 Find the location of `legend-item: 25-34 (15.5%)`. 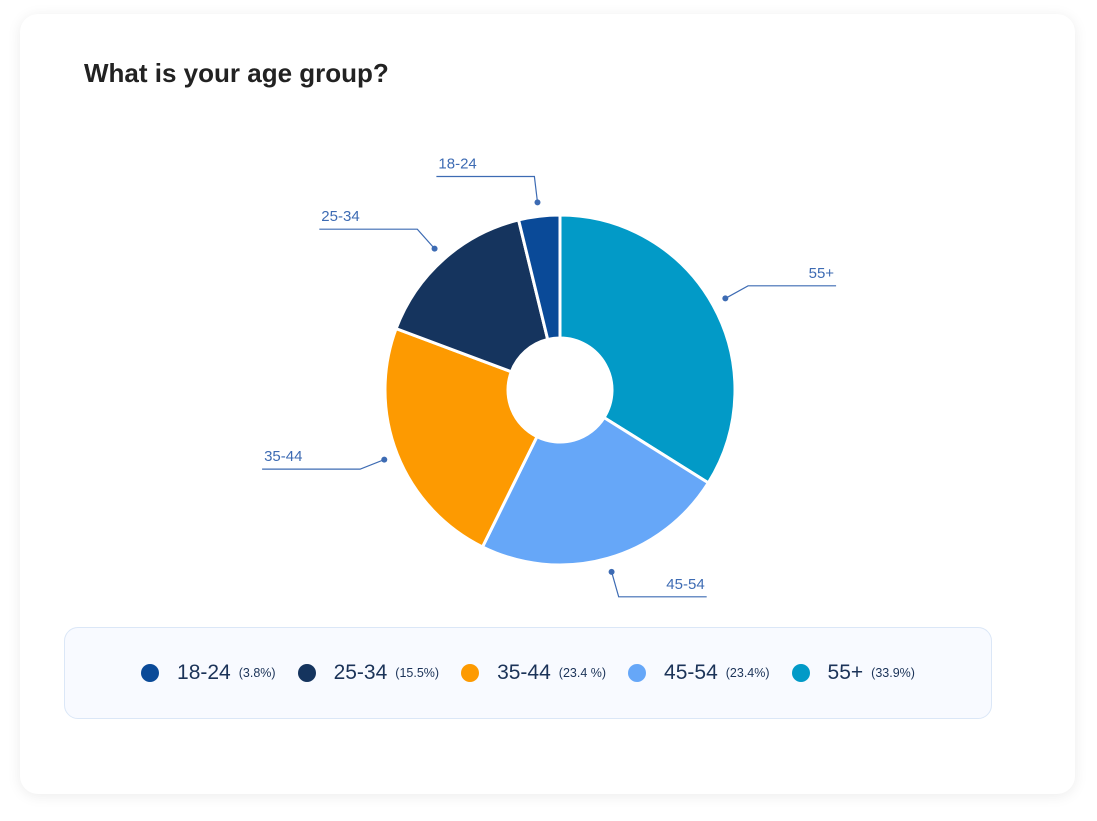

legend-item: 25-34 (15.5%) is located at coordinates (368, 673).